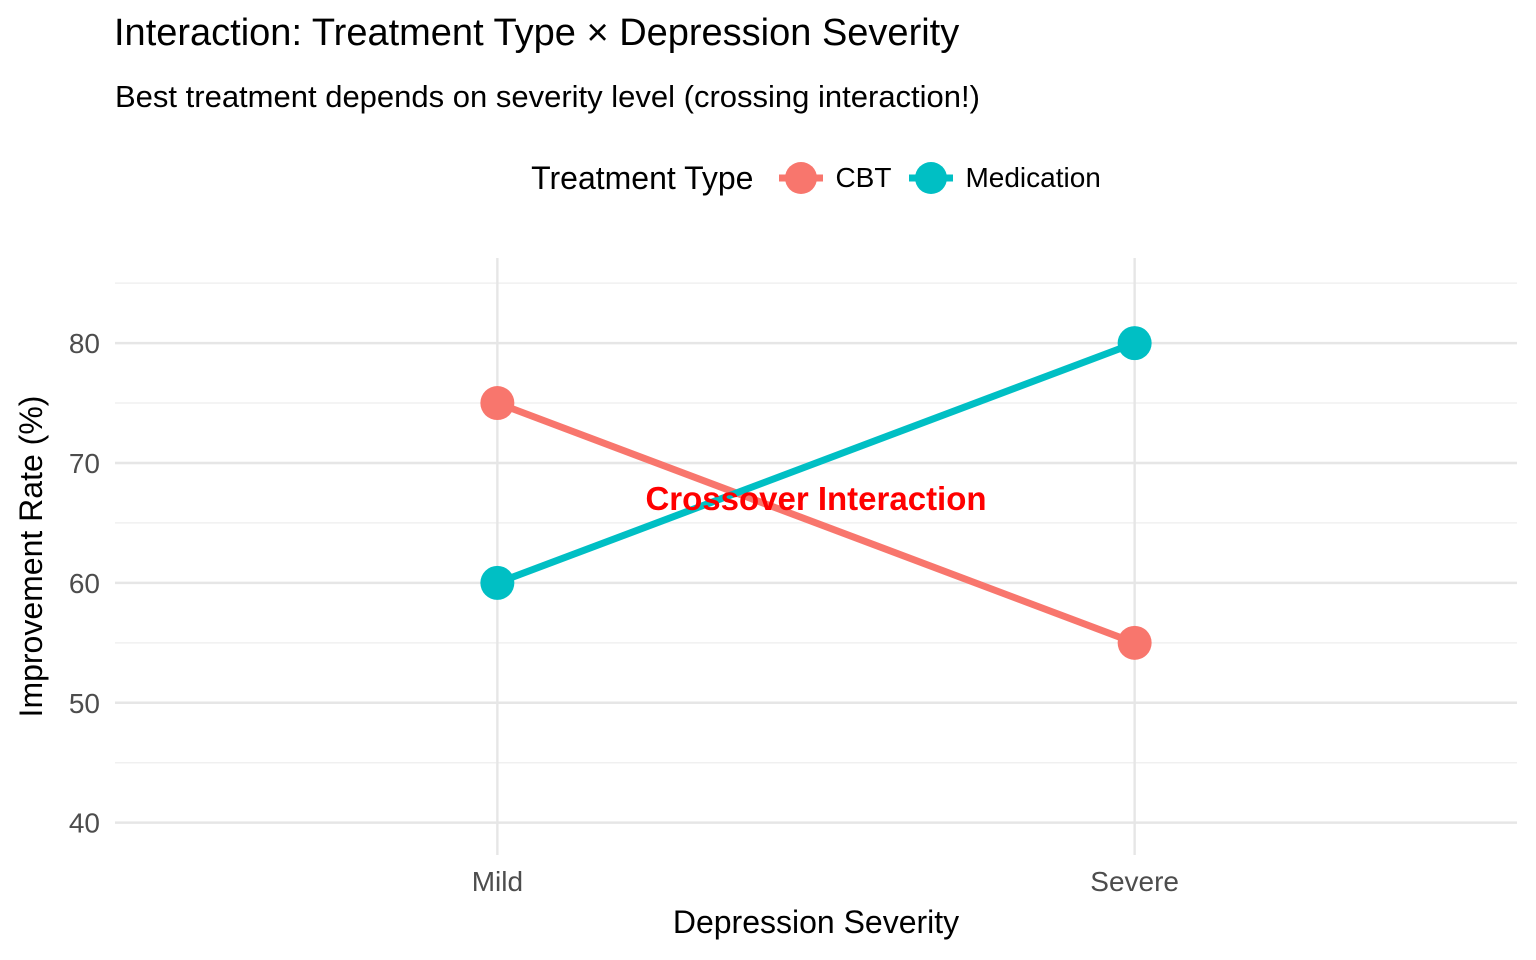  What do you see at coordinates (642, 177) in the screenshot?
I see `legend-title: Treatment Type` at bounding box center [642, 177].